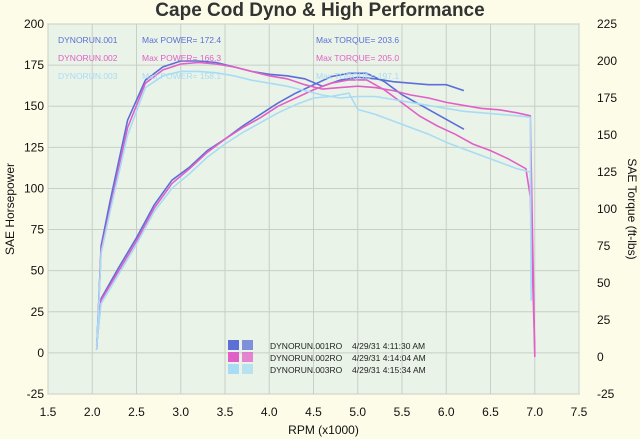  What do you see at coordinates (600, 357) in the screenshot?
I see `y-right-tick-label: 0` at bounding box center [600, 357].